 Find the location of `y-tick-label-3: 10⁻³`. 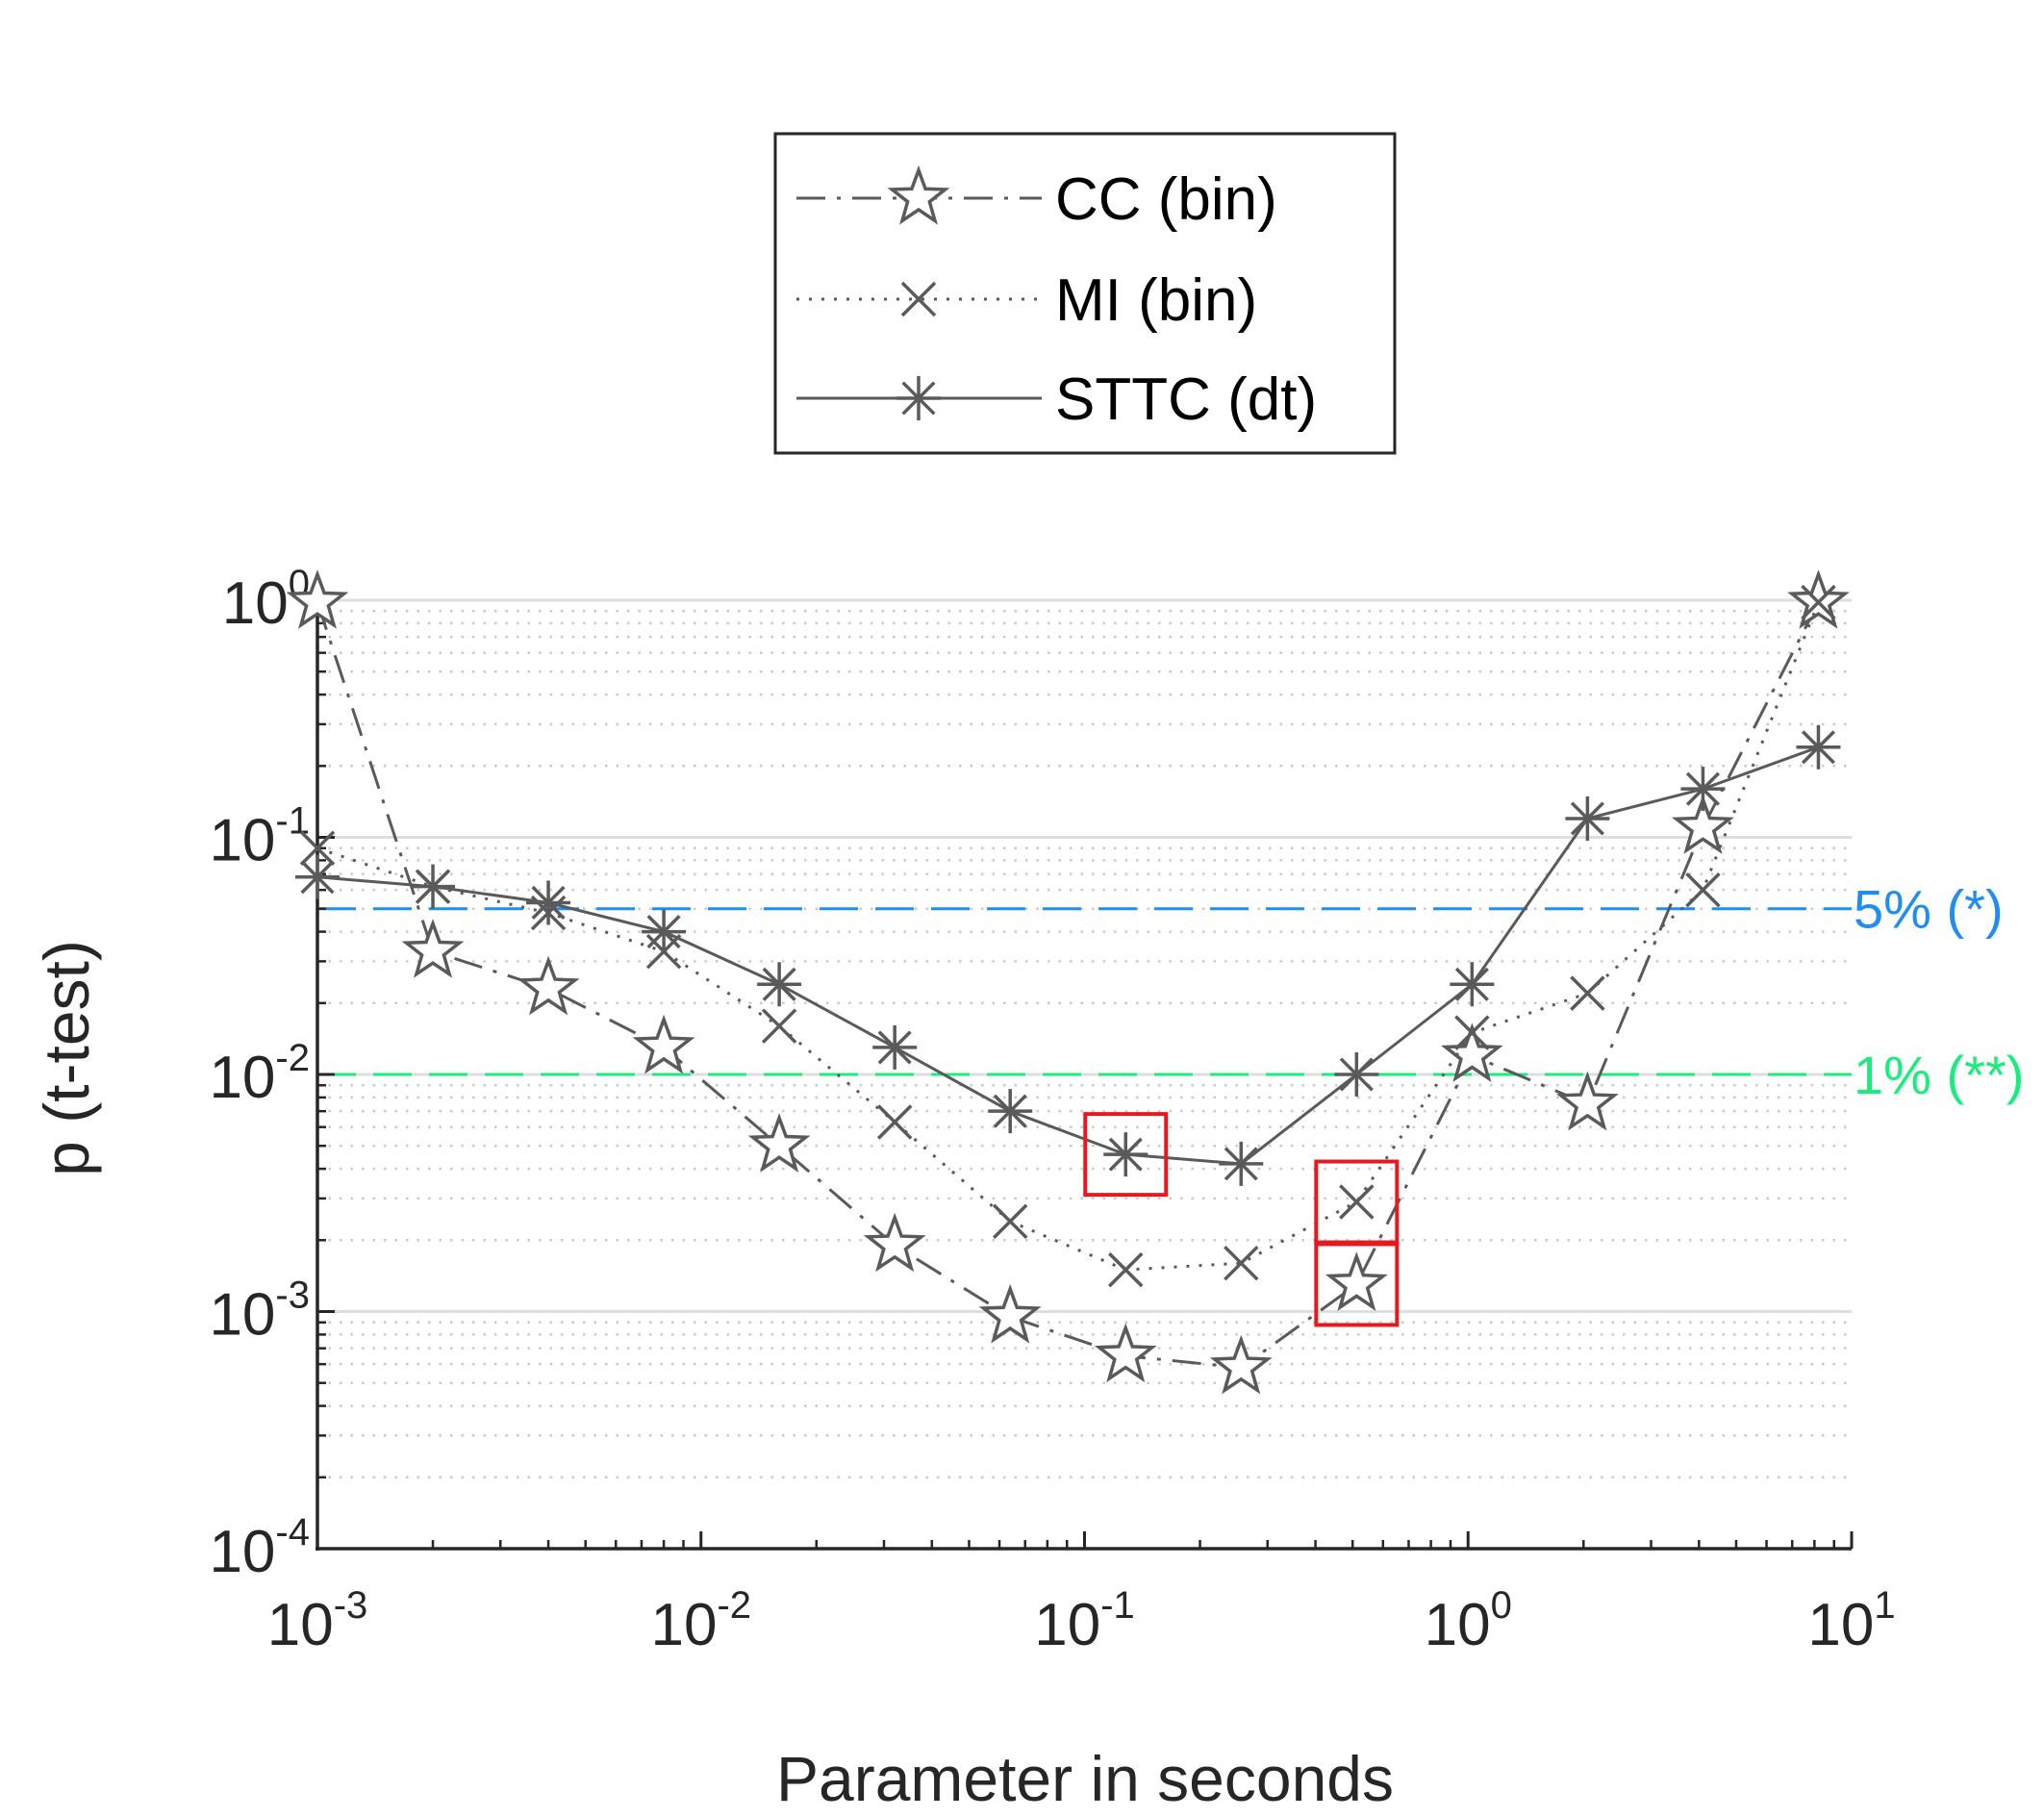

y-tick-label-3: 10⁻³ is located at coordinates (260, 1312).